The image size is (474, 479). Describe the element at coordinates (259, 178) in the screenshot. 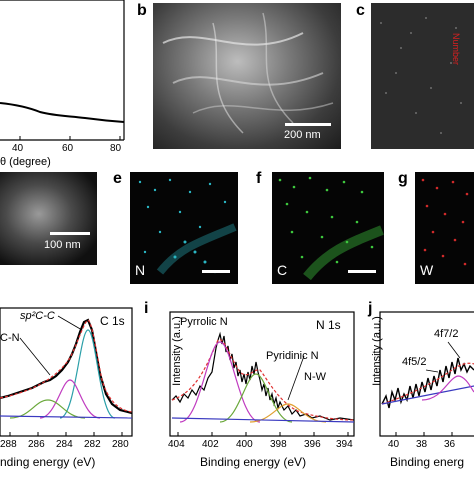

I see `panel-f-letter: f` at that location.